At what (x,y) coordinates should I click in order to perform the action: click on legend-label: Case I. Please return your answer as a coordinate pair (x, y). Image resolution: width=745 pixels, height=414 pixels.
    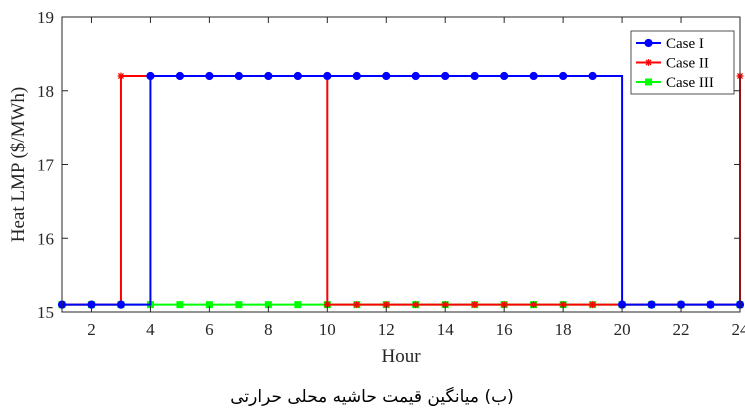
    Looking at the image, I should click on (685, 44).